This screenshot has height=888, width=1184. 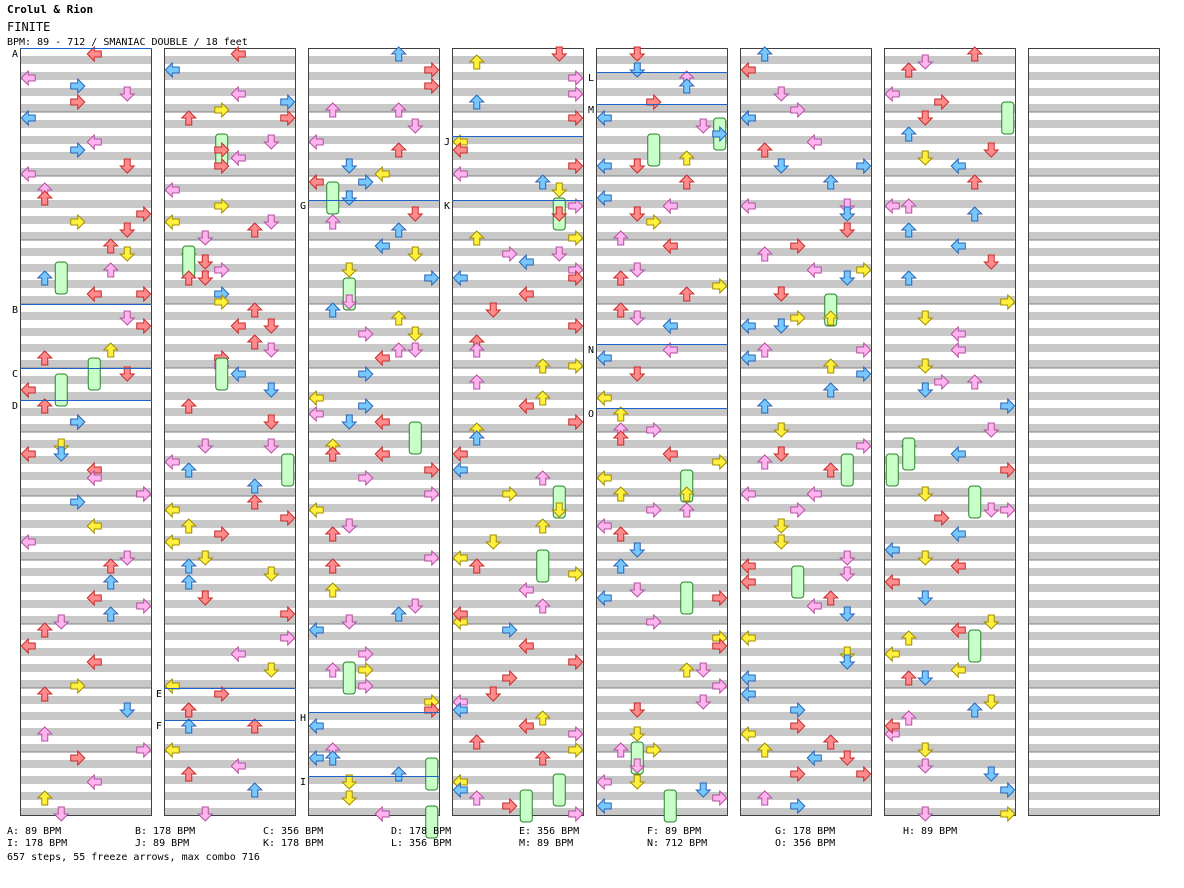 What do you see at coordinates (159, 726) in the screenshot?
I see `bpm-marker-label: F` at bounding box center [159, 726].